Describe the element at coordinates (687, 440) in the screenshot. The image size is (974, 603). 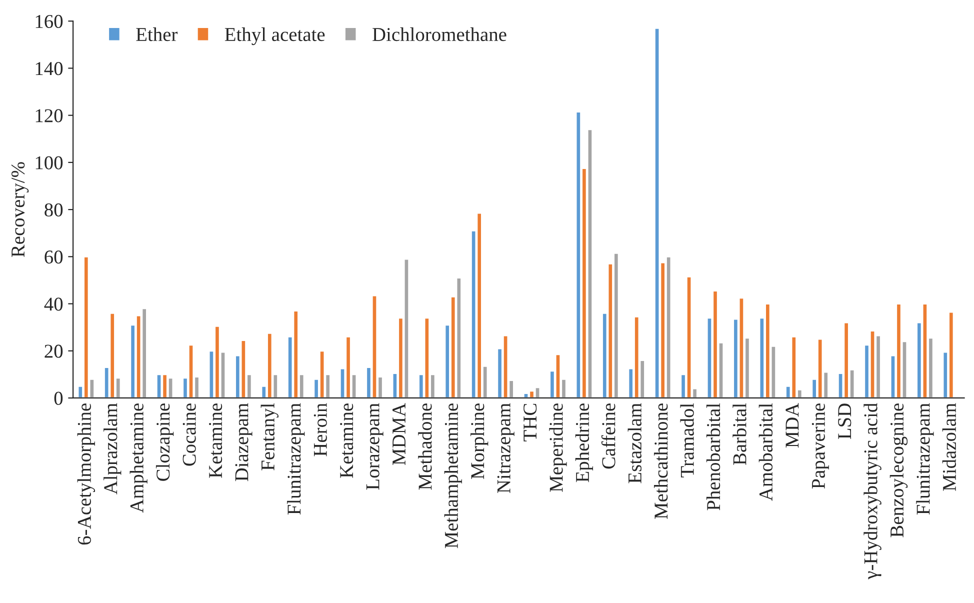
I see `x-tick-label: Tramadol` at that location.